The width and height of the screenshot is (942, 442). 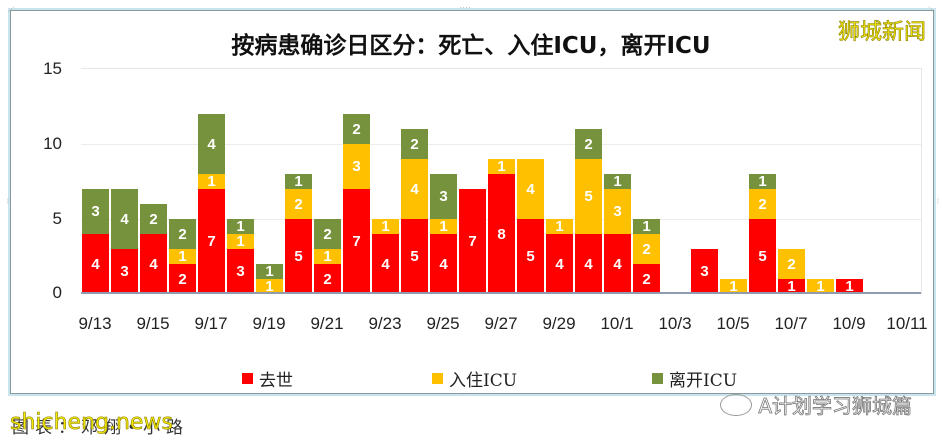 I want to click on x-tick-label: 10/11, so click(x=907, y=323).